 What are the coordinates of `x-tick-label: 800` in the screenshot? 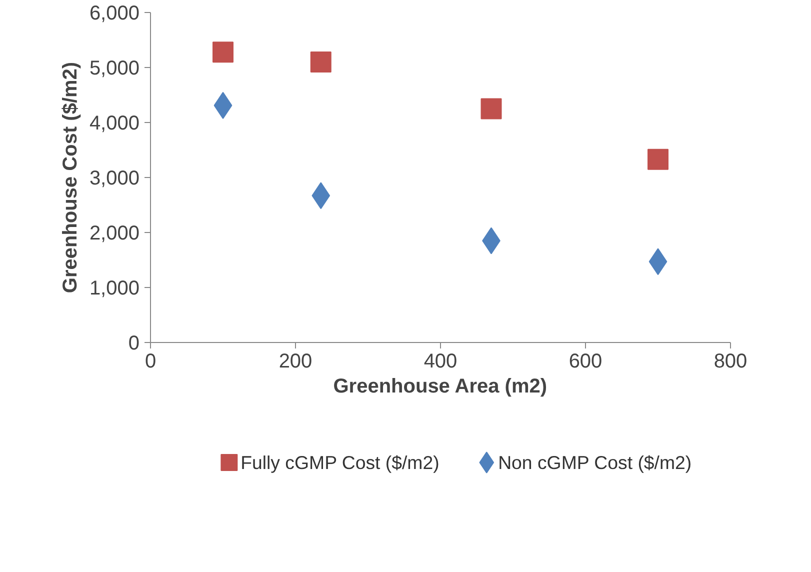 It's located at (731, 361).